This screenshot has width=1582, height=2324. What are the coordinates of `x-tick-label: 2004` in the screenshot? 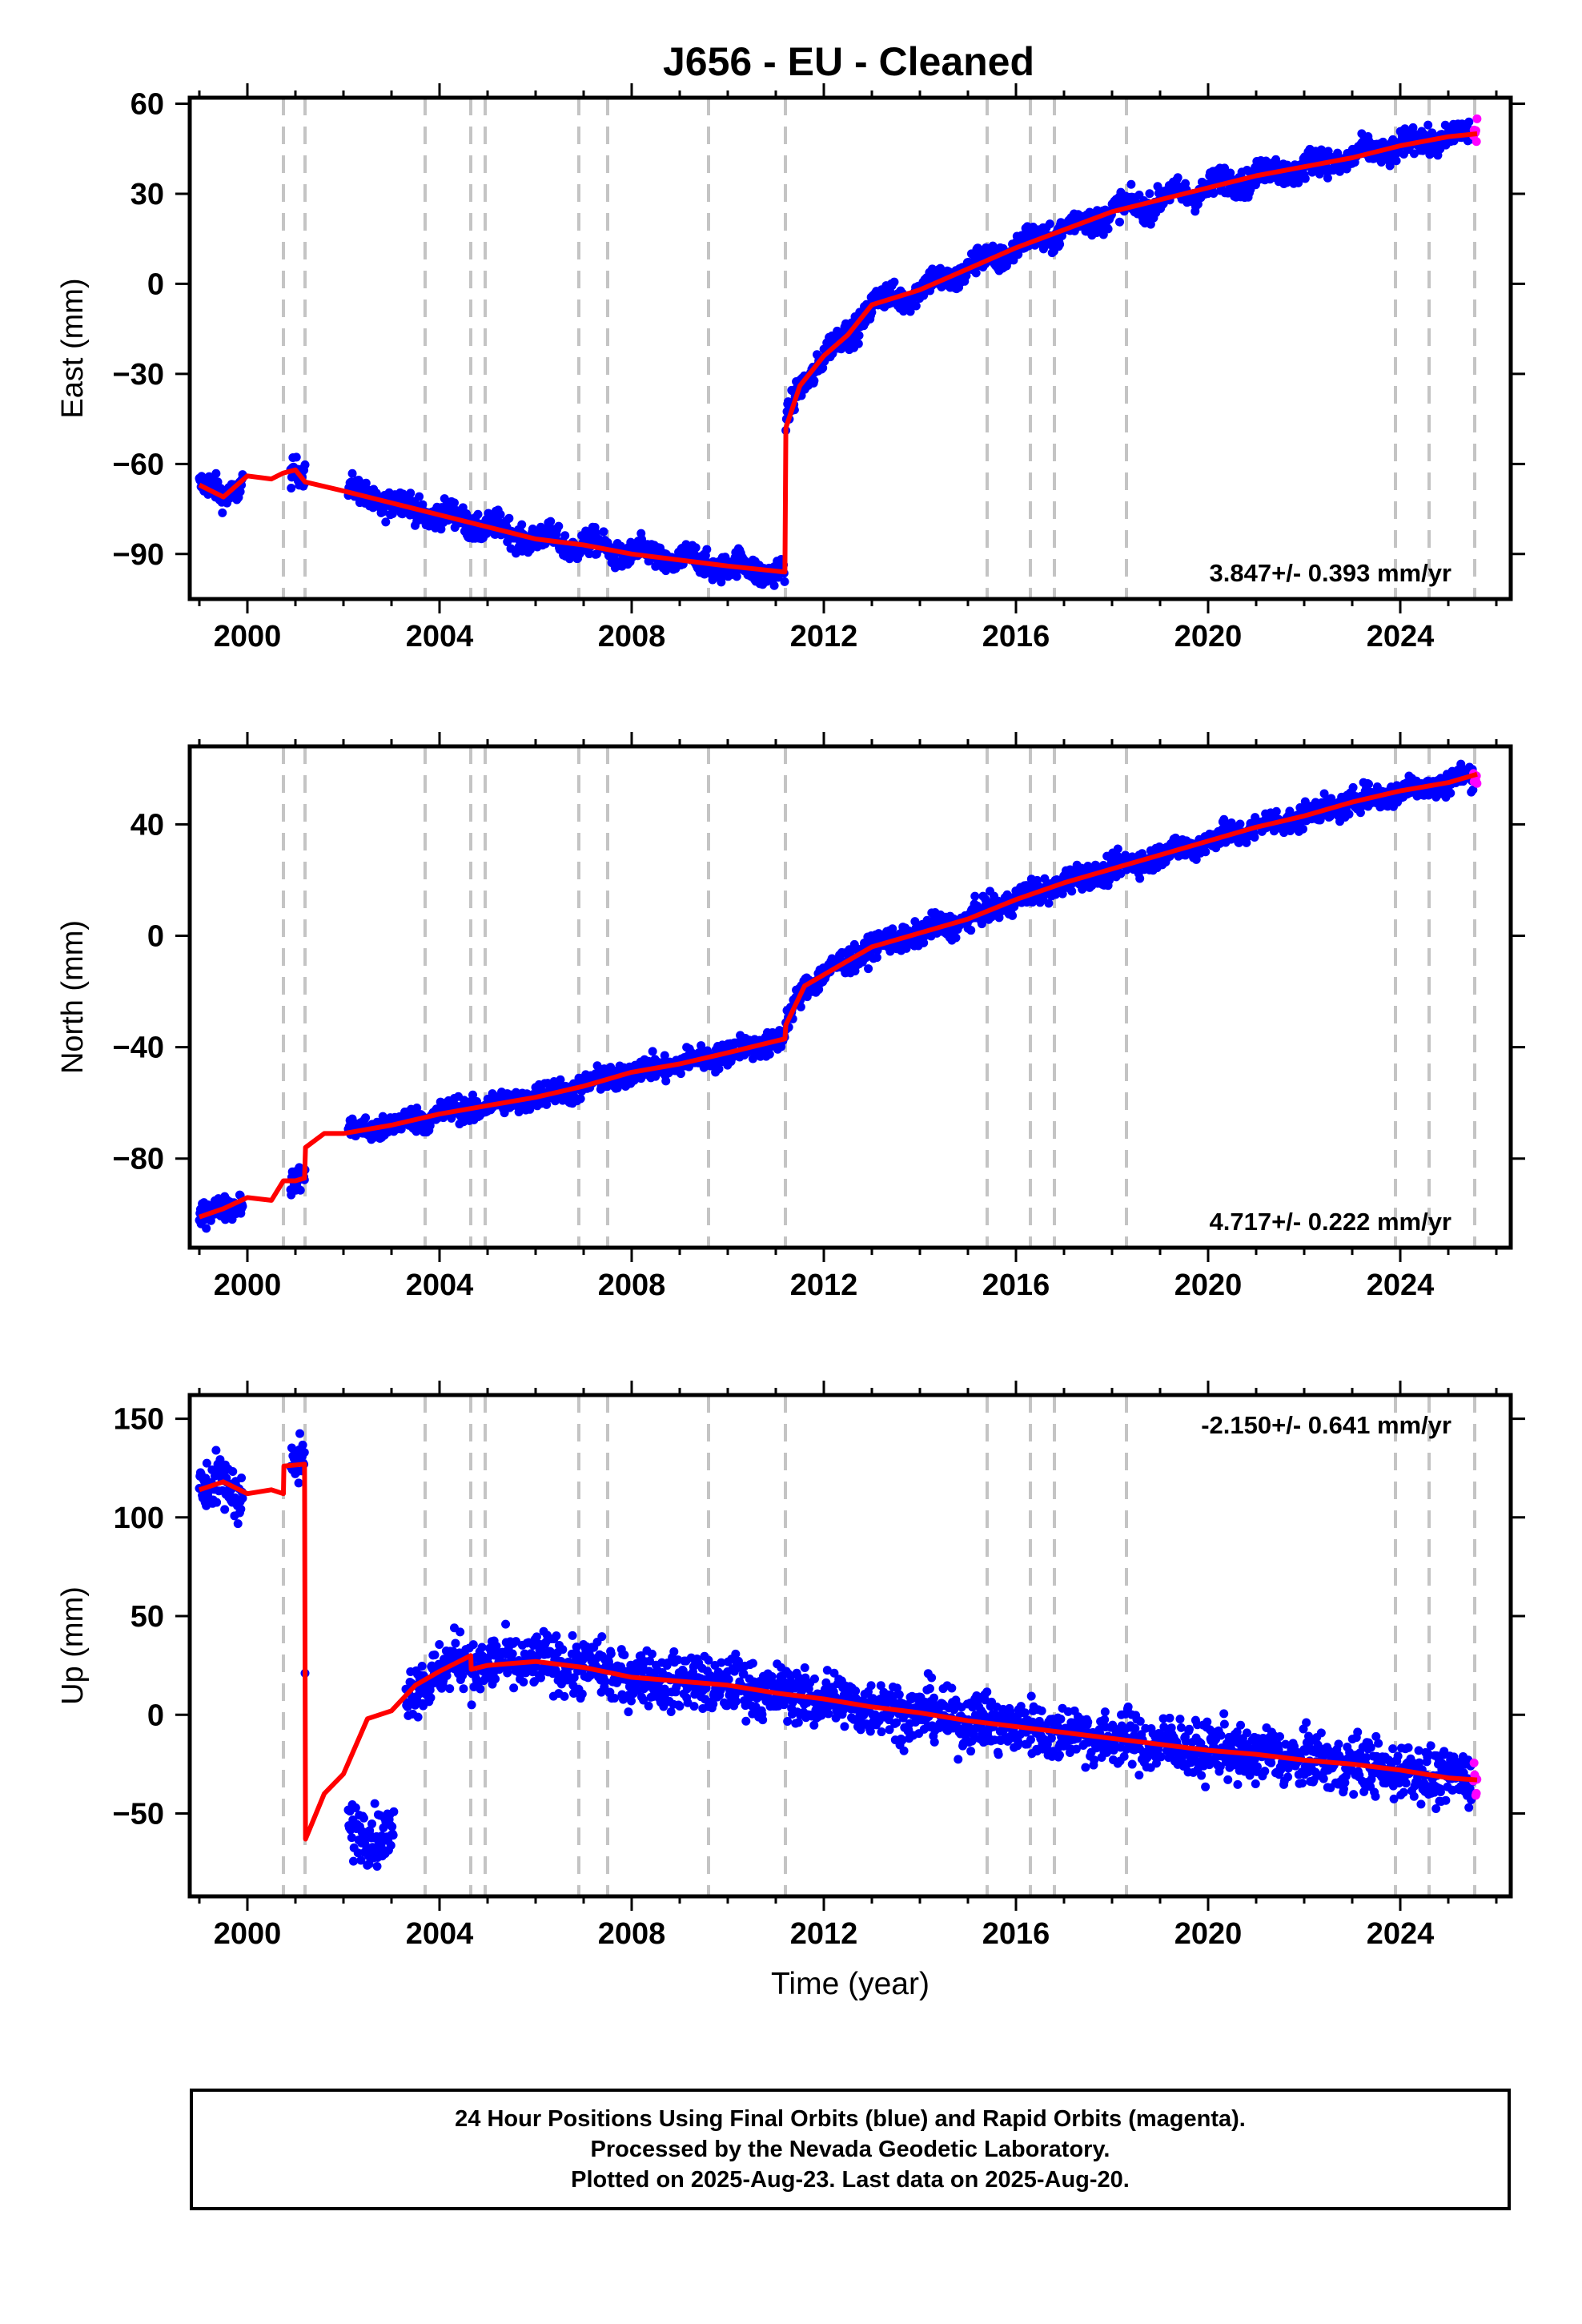 It's located at (440, 636).